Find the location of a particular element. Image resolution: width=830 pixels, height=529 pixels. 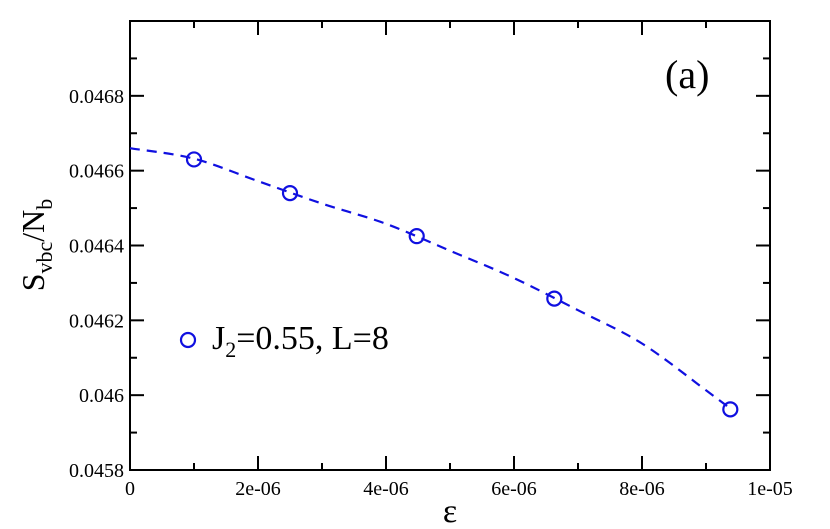

y-tick-label: 0.0466 is located at coordinates (96, 172).